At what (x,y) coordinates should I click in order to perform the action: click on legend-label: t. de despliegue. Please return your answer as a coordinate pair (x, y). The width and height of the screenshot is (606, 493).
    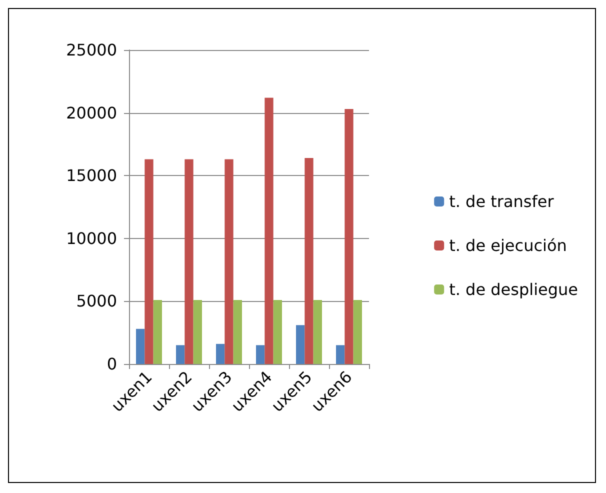
    Looking at the image, I should click on (513, 289).